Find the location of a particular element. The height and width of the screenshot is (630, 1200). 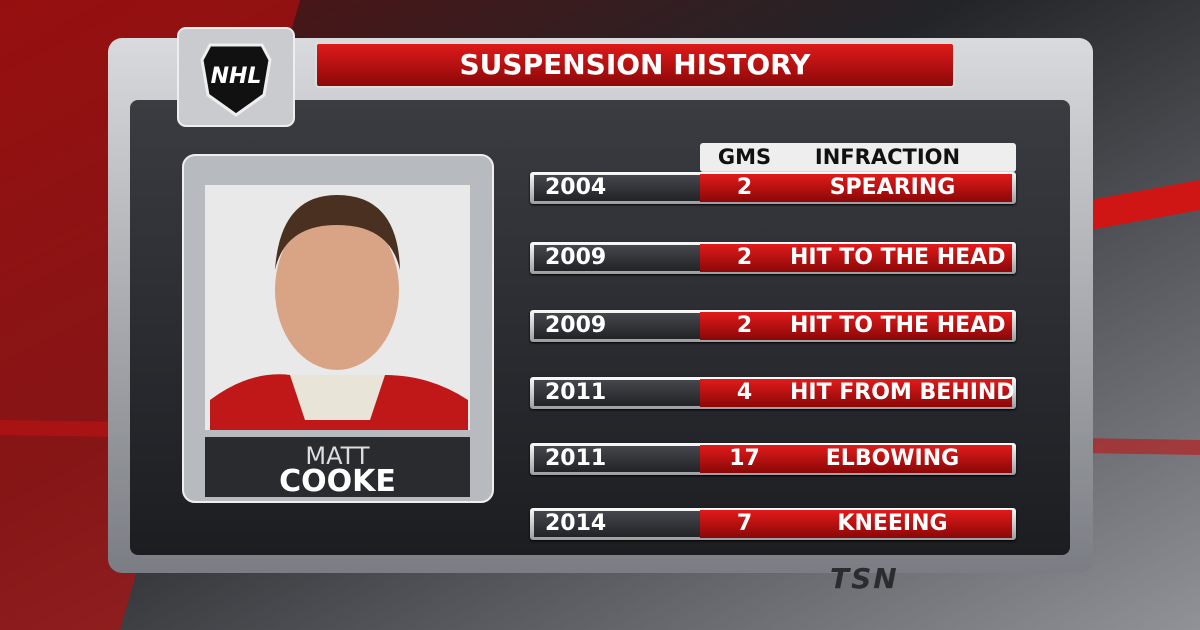

infraction: KNEEING is located at coordinates (892, 523).